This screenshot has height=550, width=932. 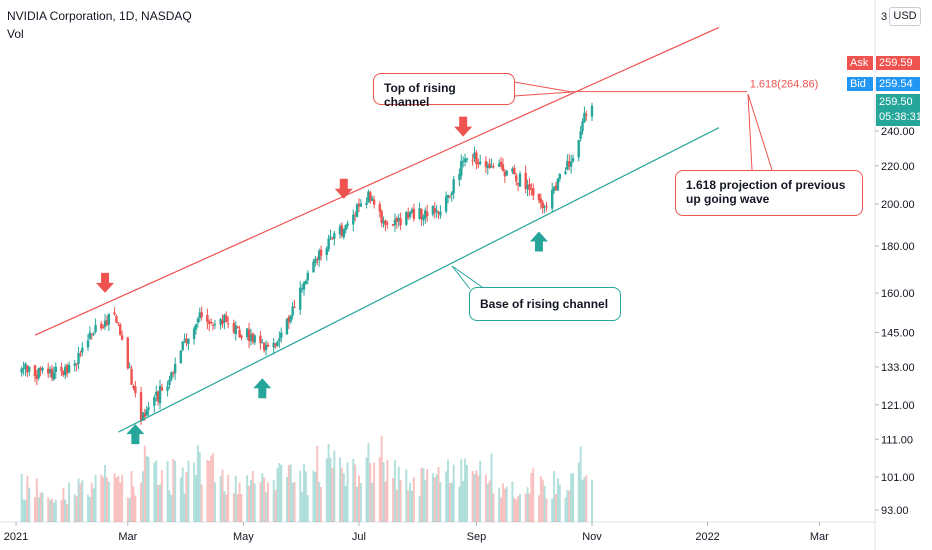 I want to click on callout-base-channel: Base of rising channel, so click(x=545, y=304).